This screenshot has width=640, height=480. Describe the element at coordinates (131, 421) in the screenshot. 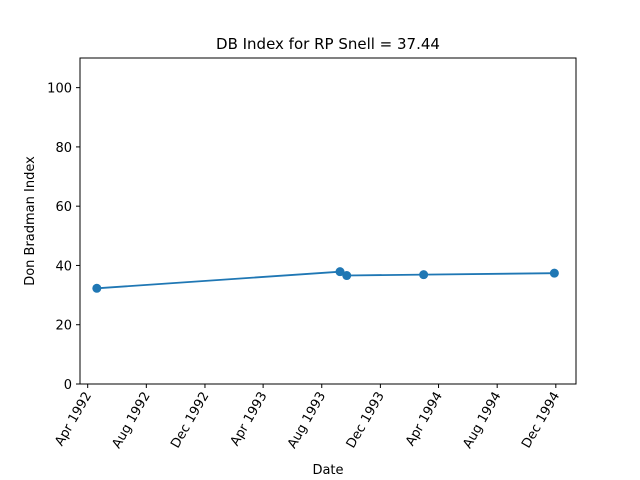

I see `x-tick-label: Aug 1992` at that location.